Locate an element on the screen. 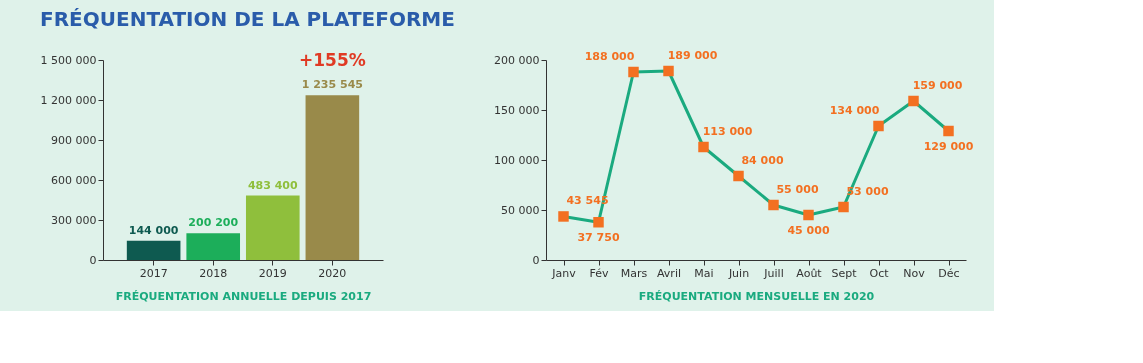 The height and width of the screenshot is (363, 1143). y-tick-label: 200 000 is located at coordinates (517, 60).